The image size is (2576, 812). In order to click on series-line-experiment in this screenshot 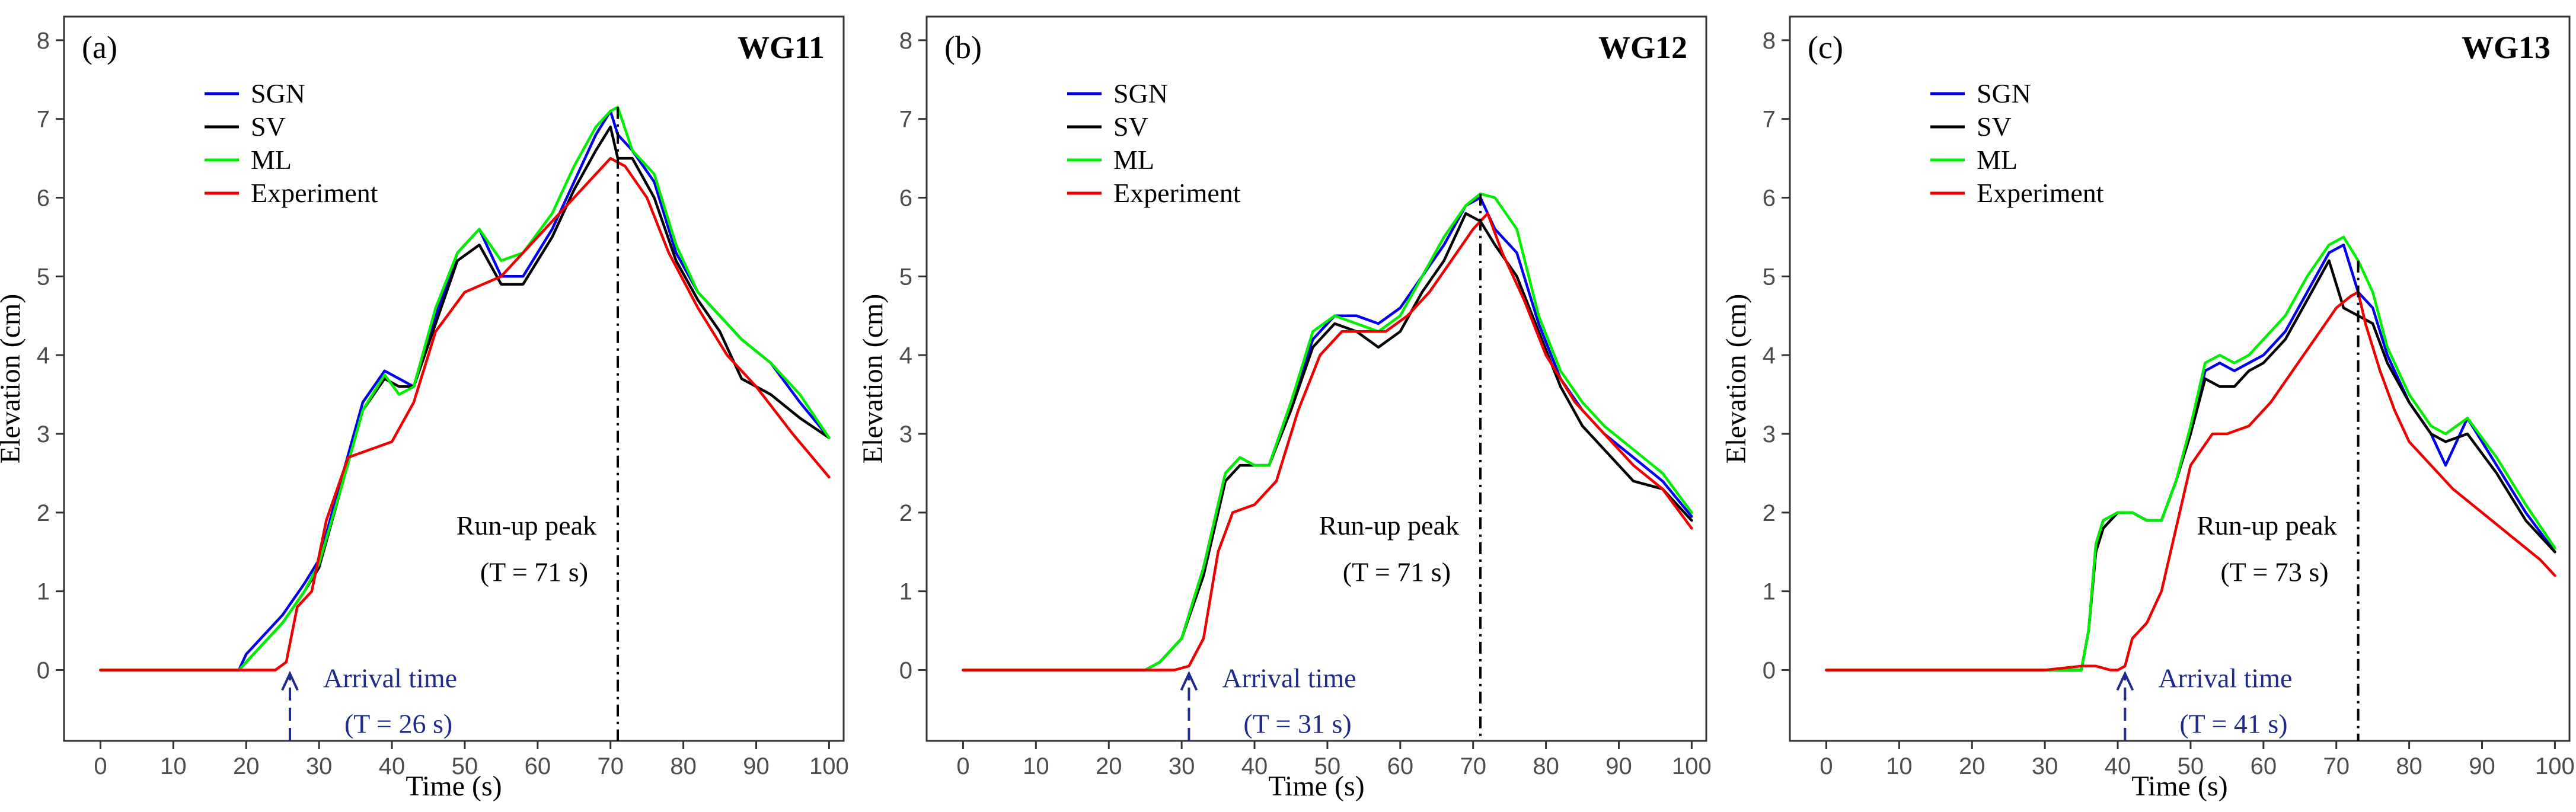, I will do `click(2190, 481)`.